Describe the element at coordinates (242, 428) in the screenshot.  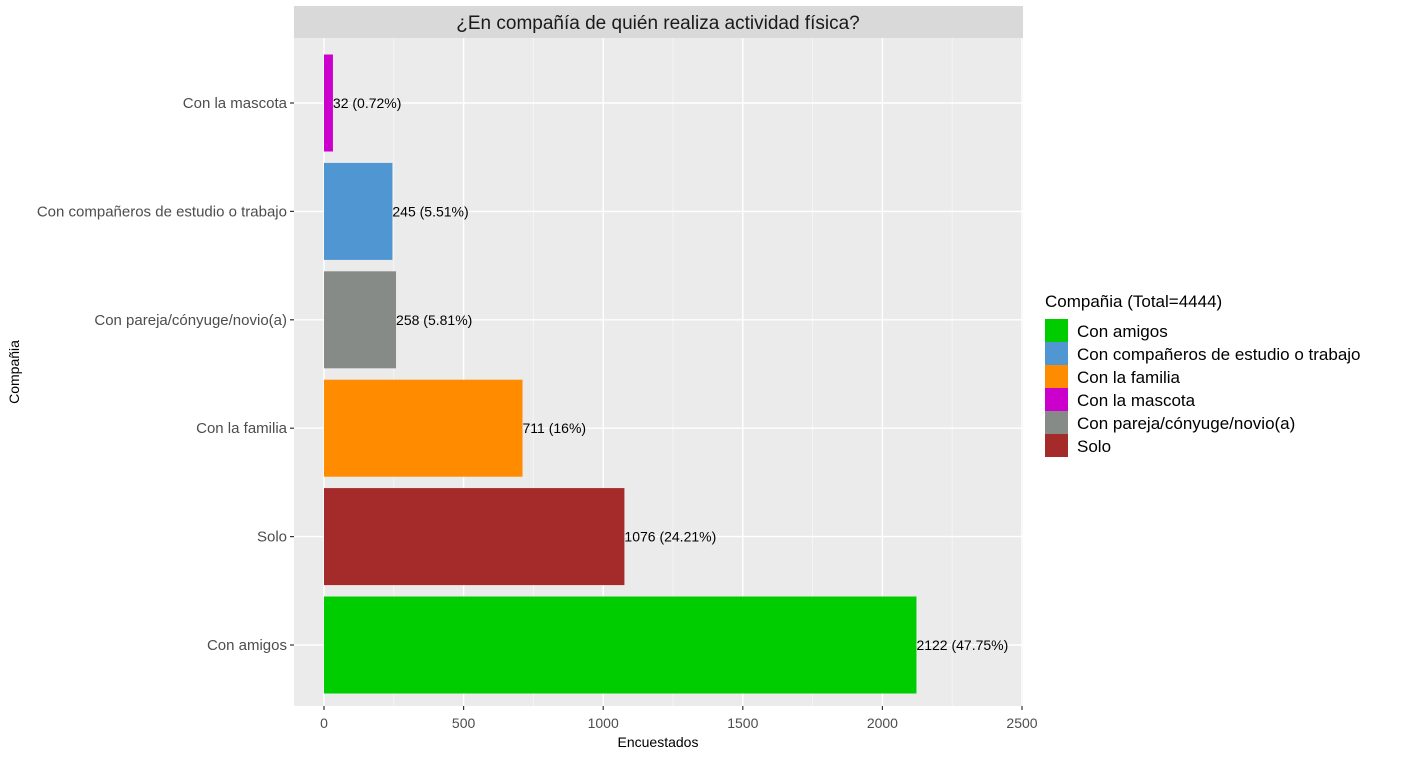
I see `y-tick-label: Con la familia` at that location.